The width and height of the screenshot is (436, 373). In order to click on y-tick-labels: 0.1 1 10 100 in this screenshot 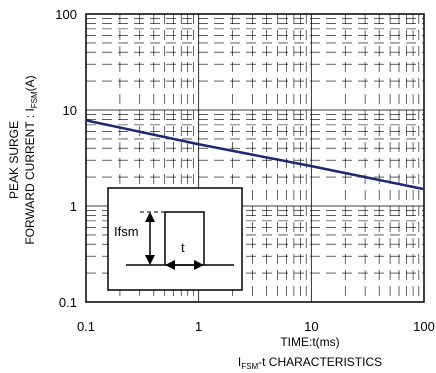, I will do `click(66, 158)`.